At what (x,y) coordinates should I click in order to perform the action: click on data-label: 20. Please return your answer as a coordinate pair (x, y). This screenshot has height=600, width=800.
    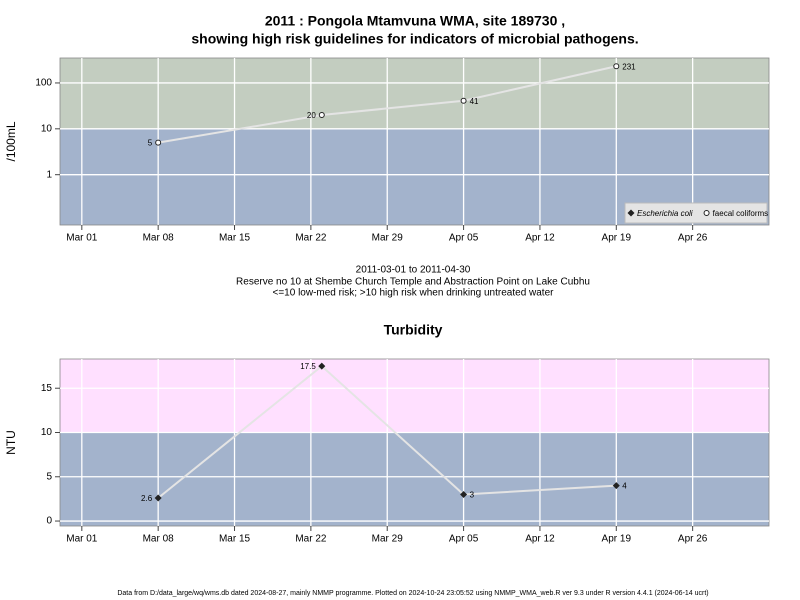
    Looking at the image, I should click on (311, 115).